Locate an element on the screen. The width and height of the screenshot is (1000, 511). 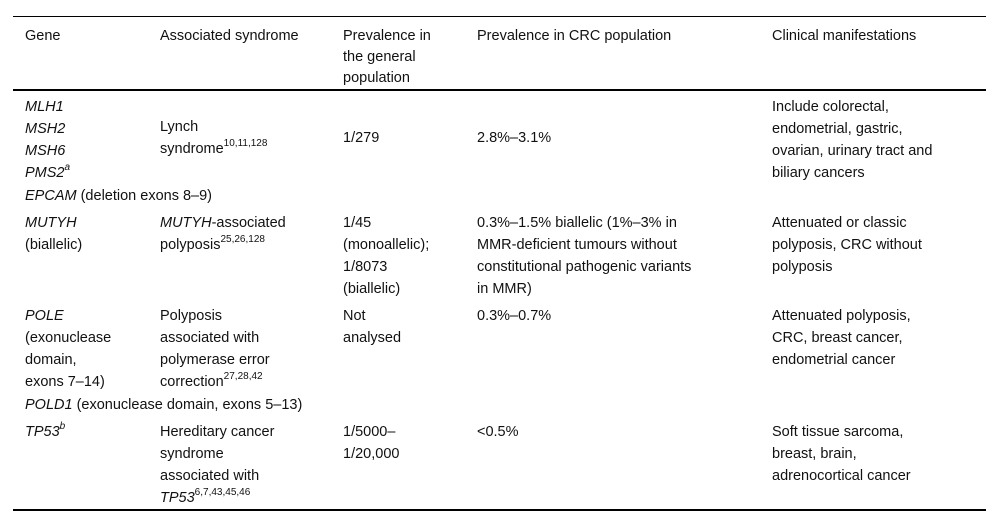
table-row-epcam: EPCAM (deletion exons 8–9) is located at coordinates (499, 195).